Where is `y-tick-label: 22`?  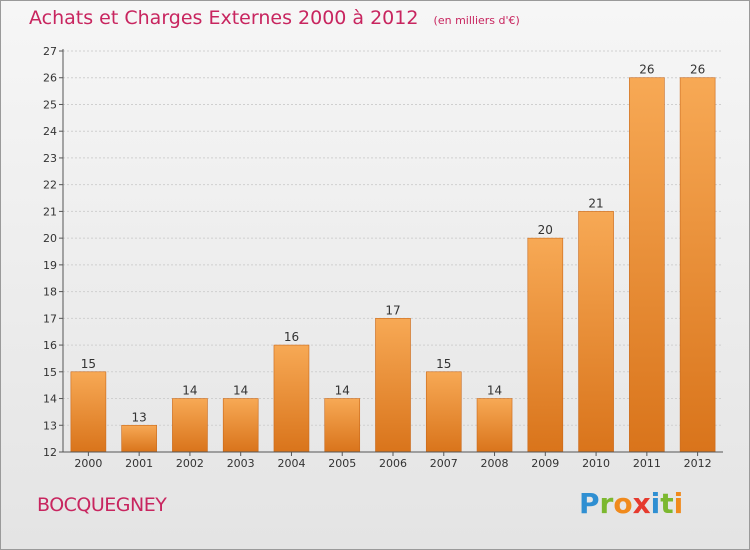 y-tick-label: 22 is located at coordinates (50, 185).